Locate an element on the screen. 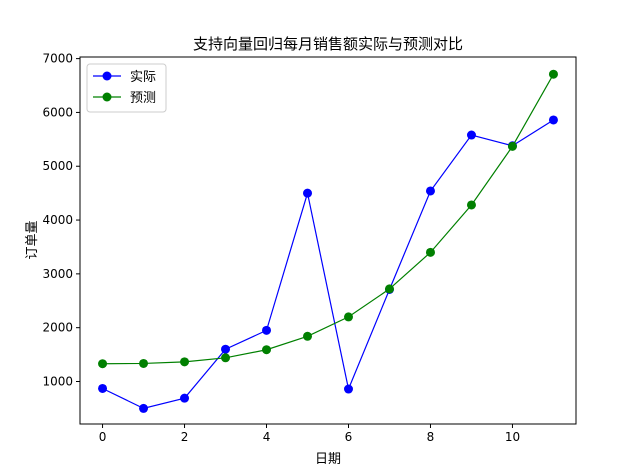 Image resolution: width=640 pixels, height=476 pixels. x-tick-label: 10 is located at coordinates (512, 437).